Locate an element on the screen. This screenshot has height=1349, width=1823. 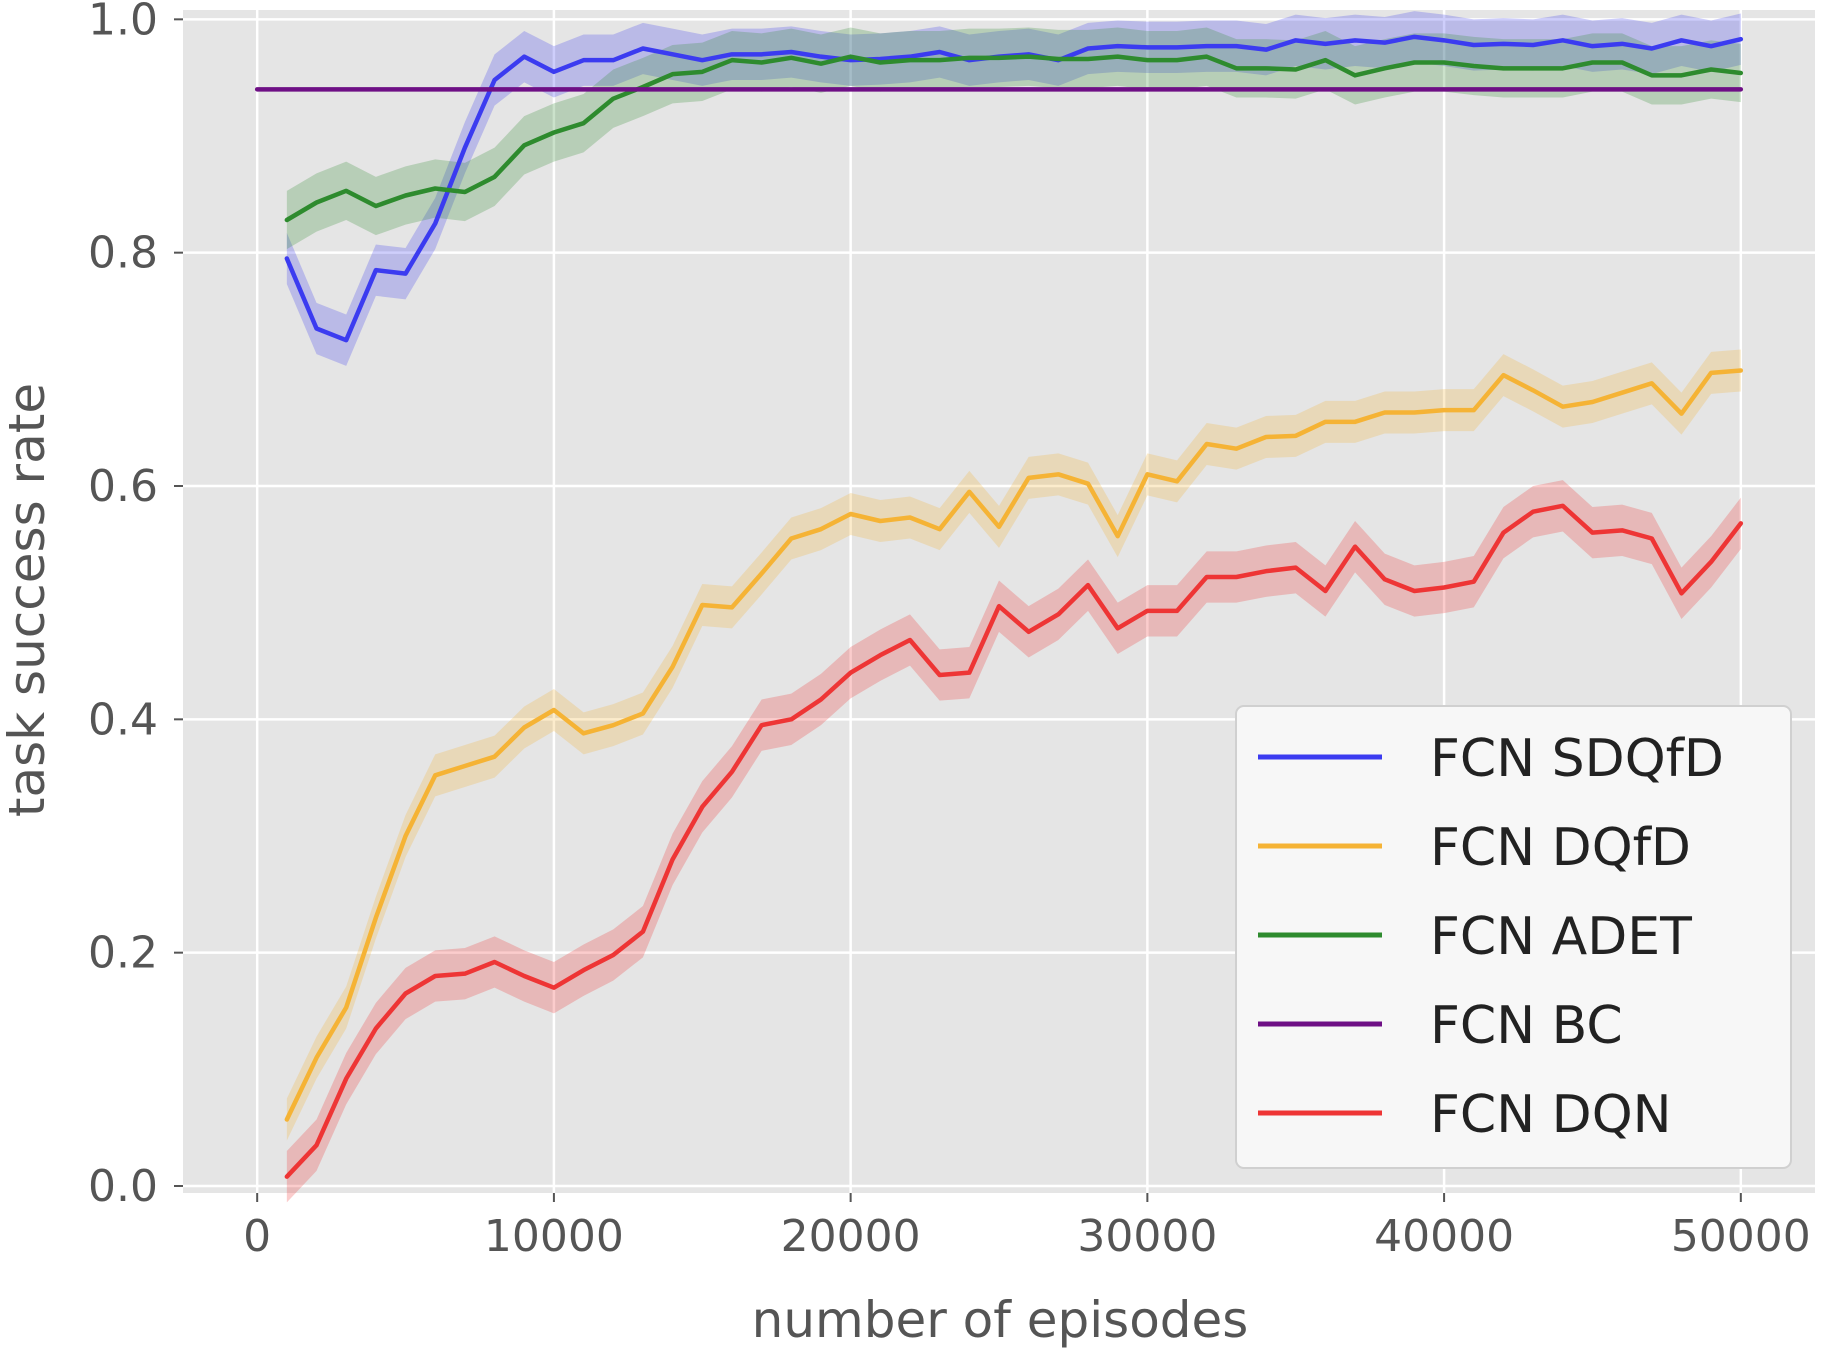
legend-box is located at coordinates (1513, 937).